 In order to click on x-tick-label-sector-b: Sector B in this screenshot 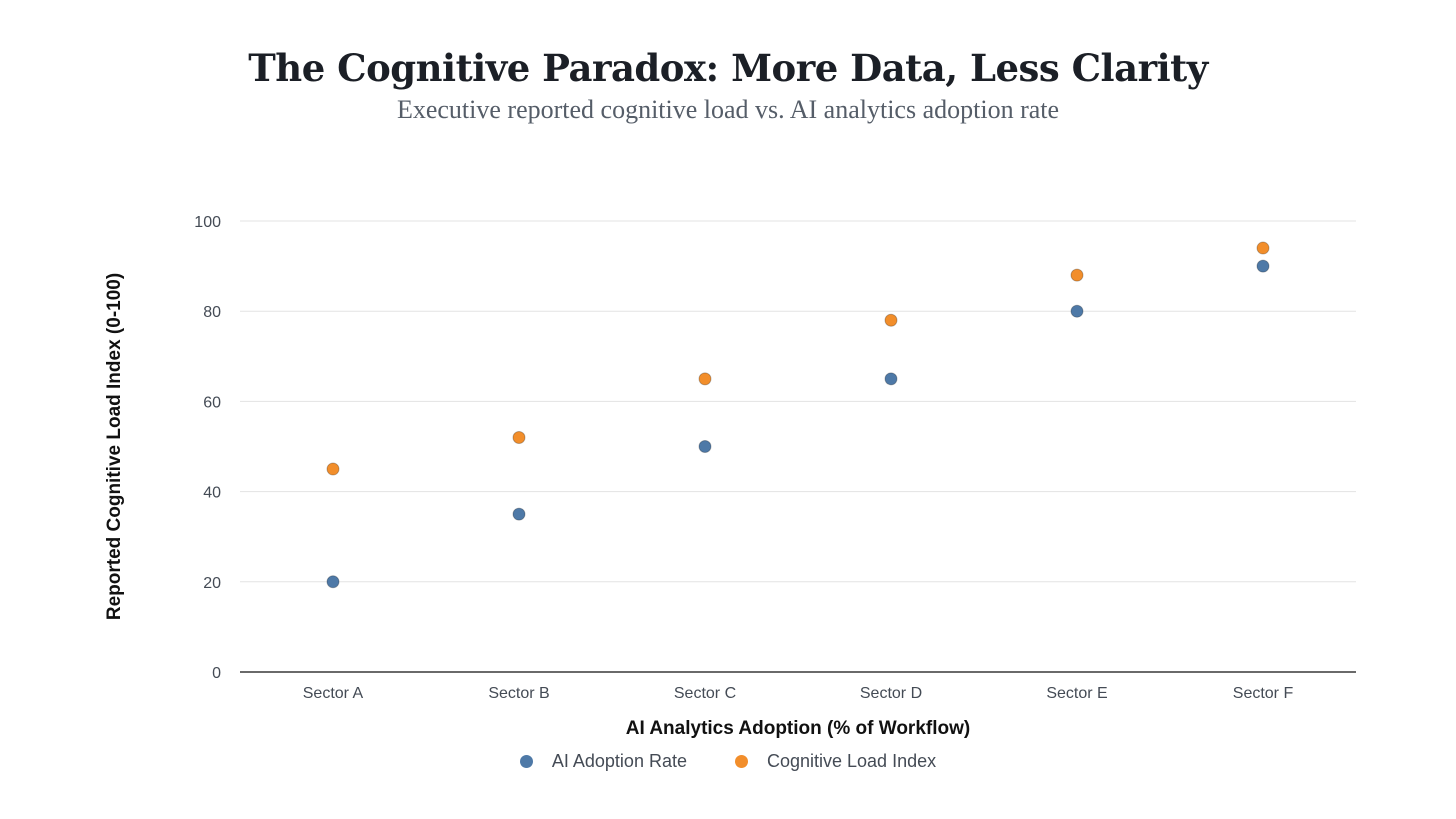, I will do `click(518, 693)`.